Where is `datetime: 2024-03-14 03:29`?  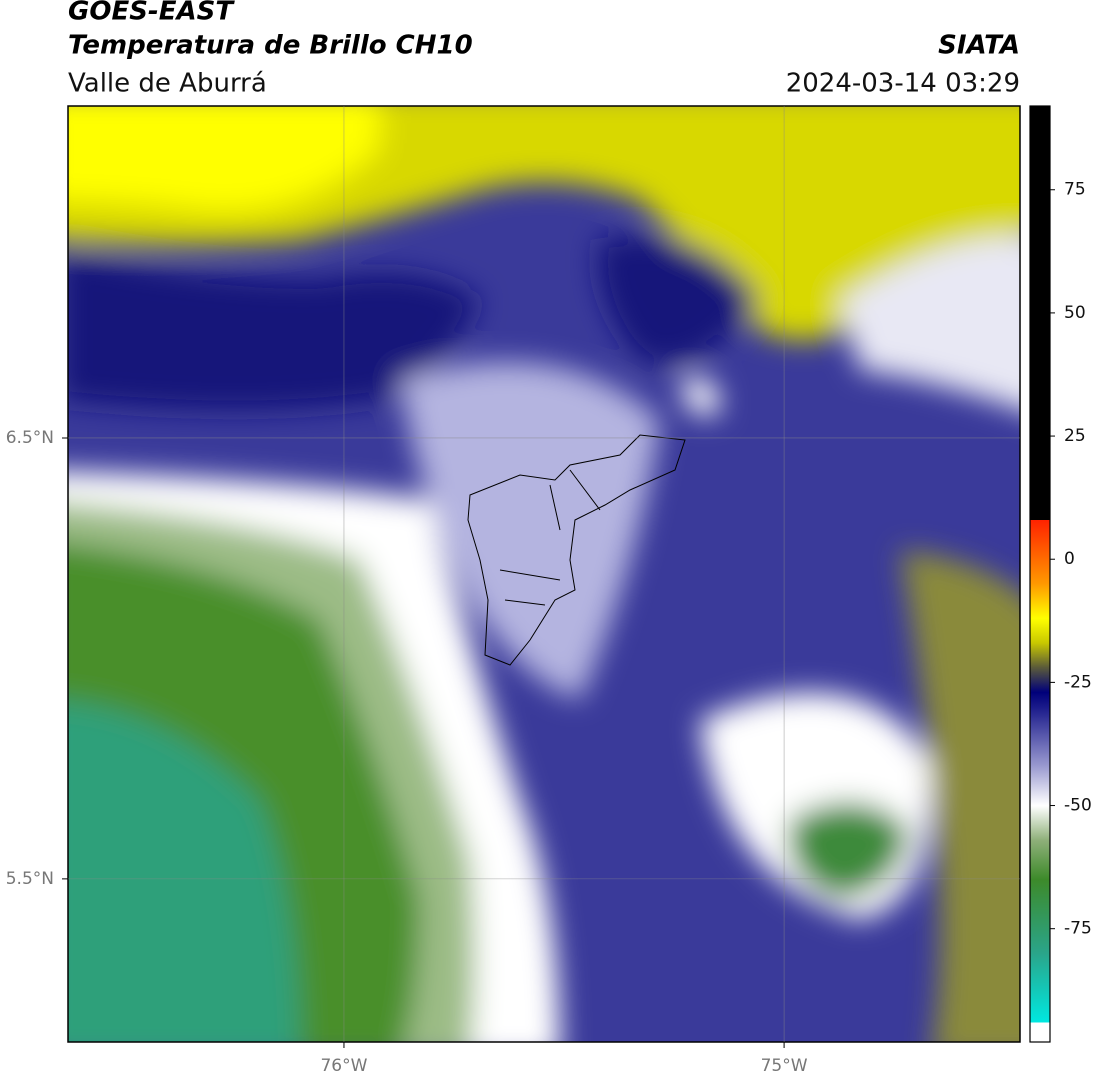
datetime: 2024-03-14 03:29 is located at coordinates (903, 84).